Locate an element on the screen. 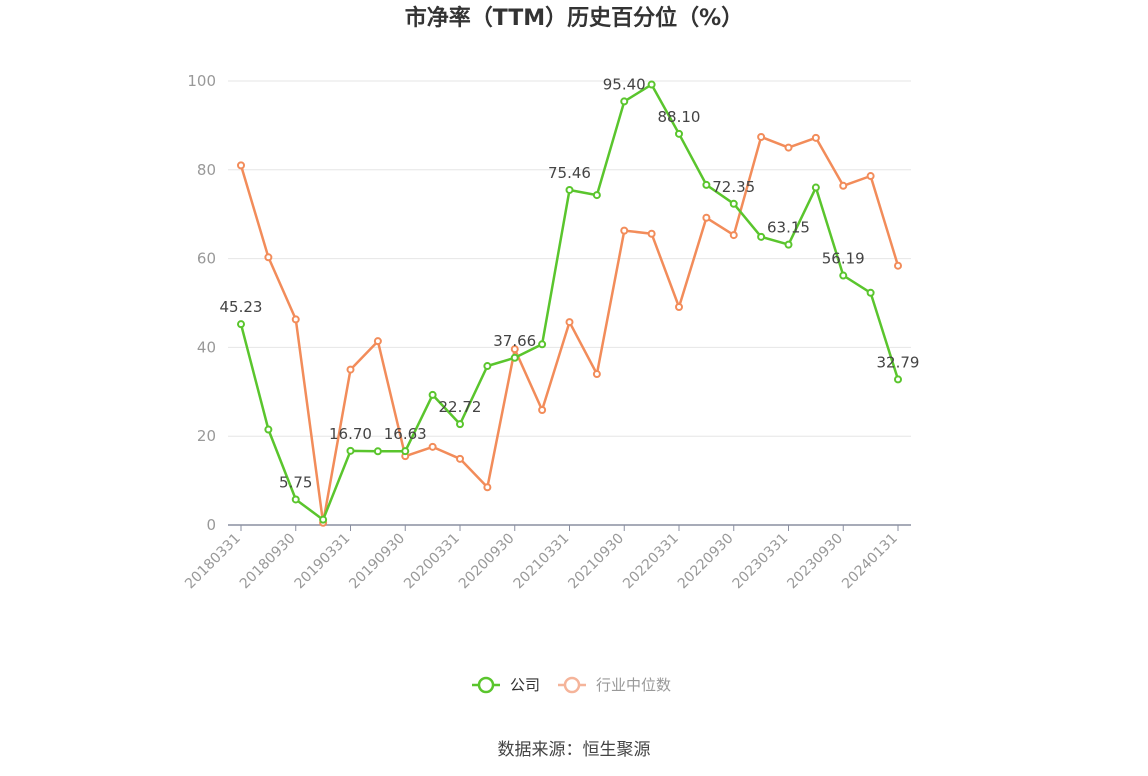  x-tick-label: 20190930 is located at coordinates (377, 562).